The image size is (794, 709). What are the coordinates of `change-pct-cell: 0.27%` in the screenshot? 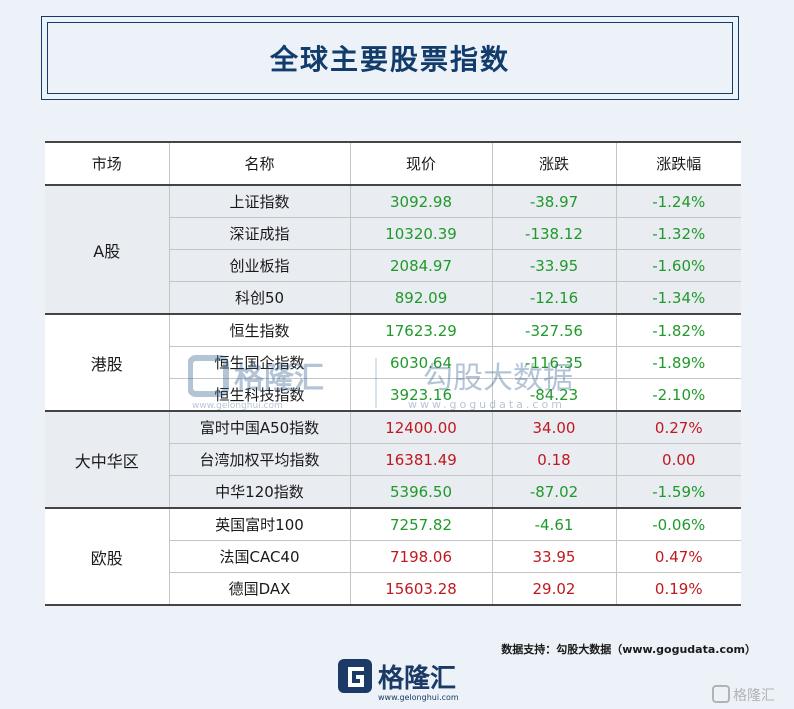 It's located at (678, 427).